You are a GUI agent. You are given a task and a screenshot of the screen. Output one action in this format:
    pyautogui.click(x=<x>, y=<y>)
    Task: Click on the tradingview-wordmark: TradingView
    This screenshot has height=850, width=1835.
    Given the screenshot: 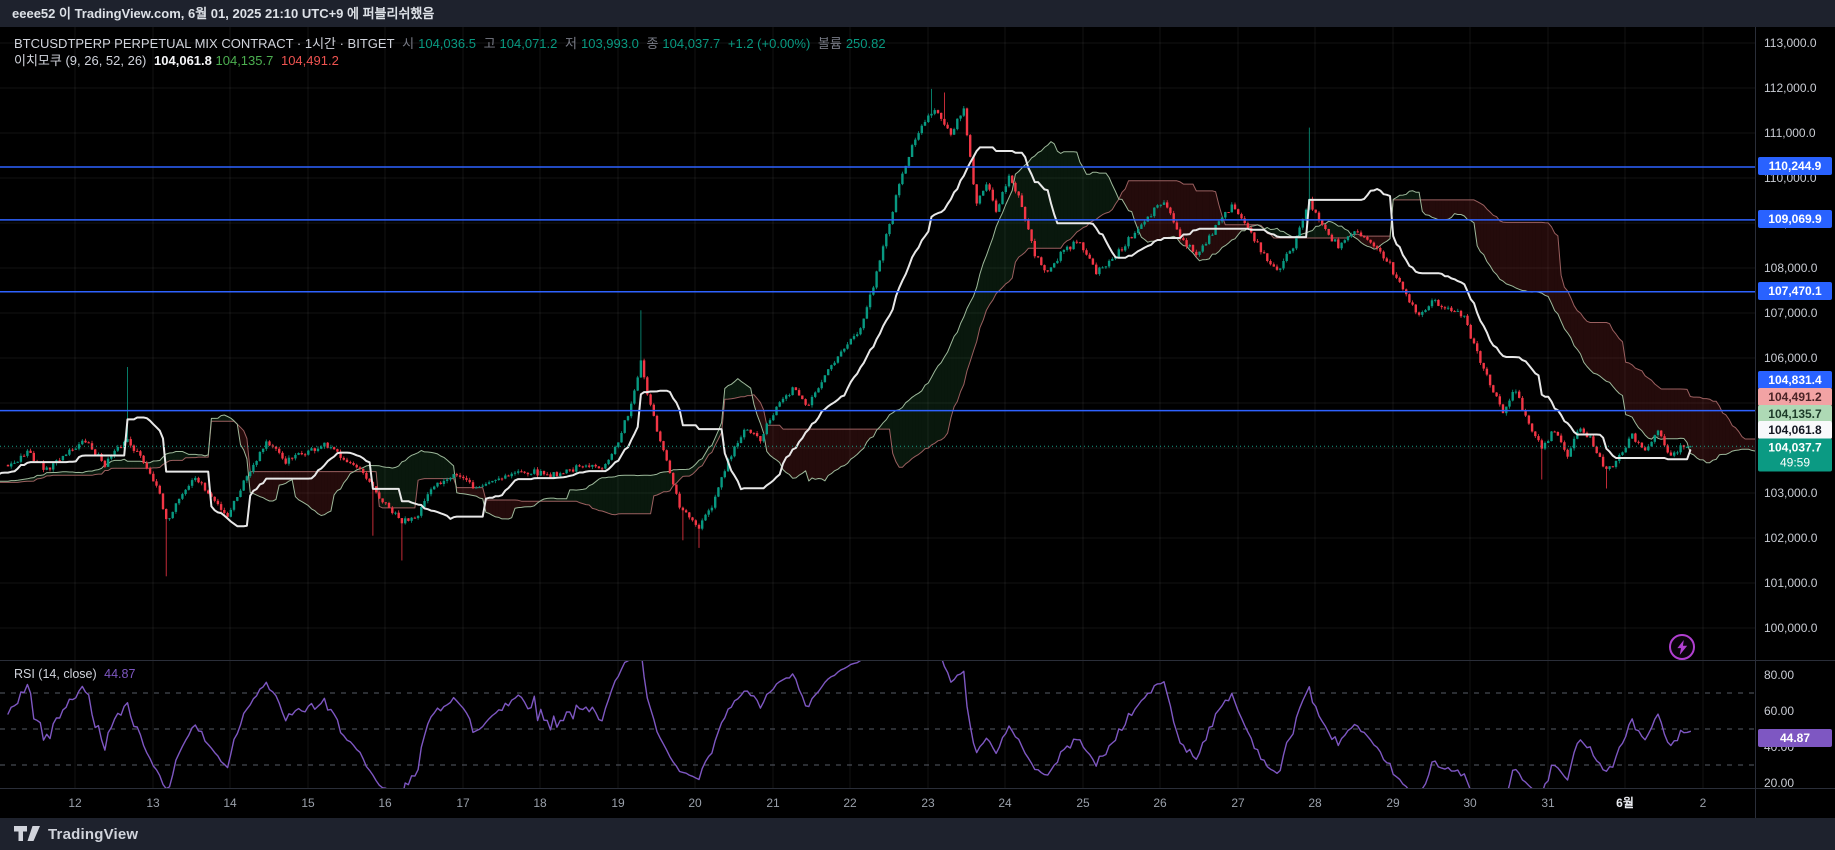 What is the action you would take?
    pyautogui.click(x=93, y=834)
    